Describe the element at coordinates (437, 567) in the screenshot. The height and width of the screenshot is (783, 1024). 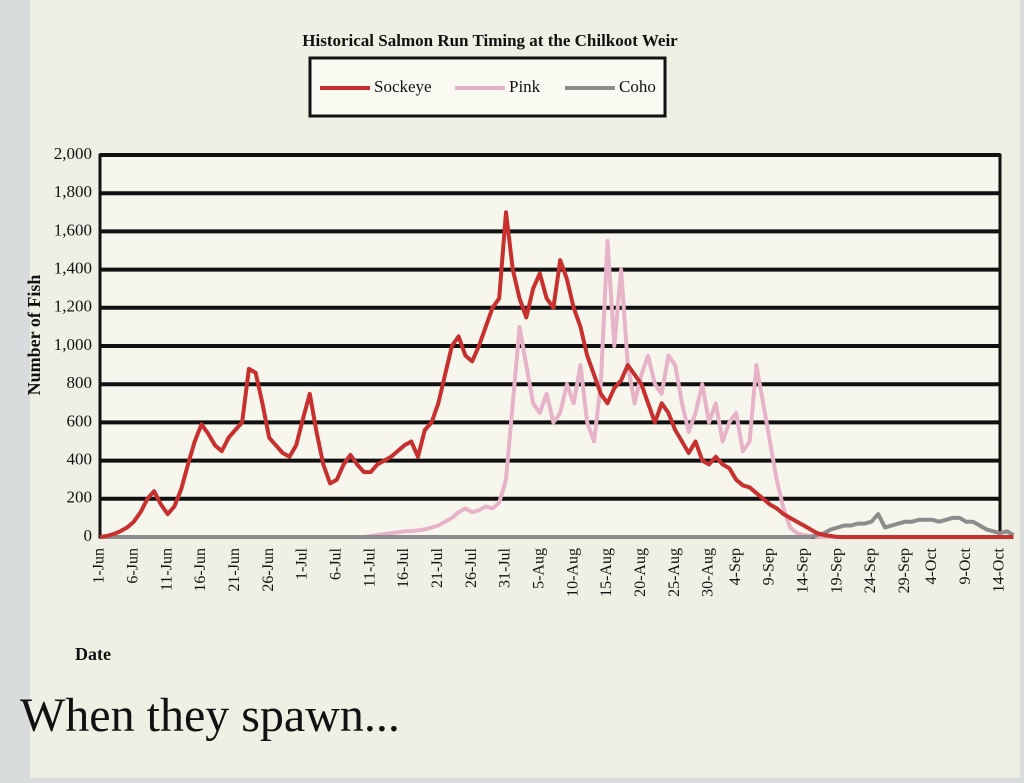
I see `x-tick-label: 21-Jul` at that location.